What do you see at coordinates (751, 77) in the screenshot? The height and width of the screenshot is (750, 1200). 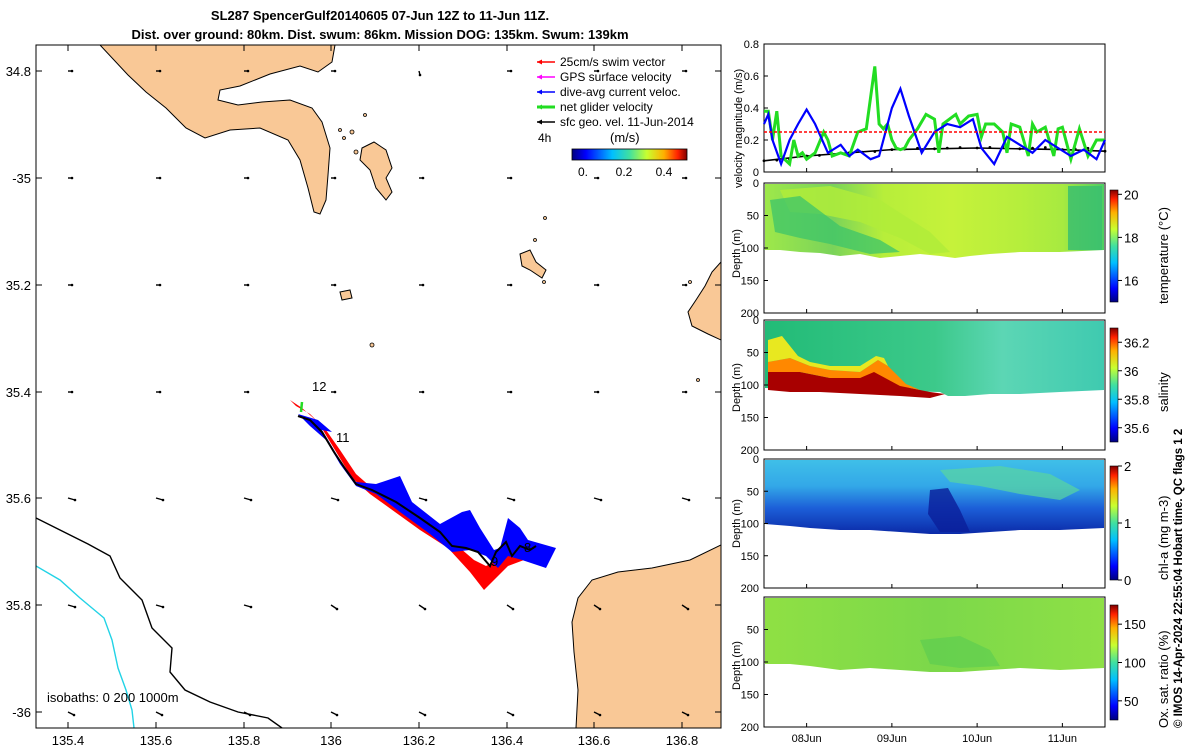 I see `vel-ytick-label: 0.6` at bounding box center [751, 77].